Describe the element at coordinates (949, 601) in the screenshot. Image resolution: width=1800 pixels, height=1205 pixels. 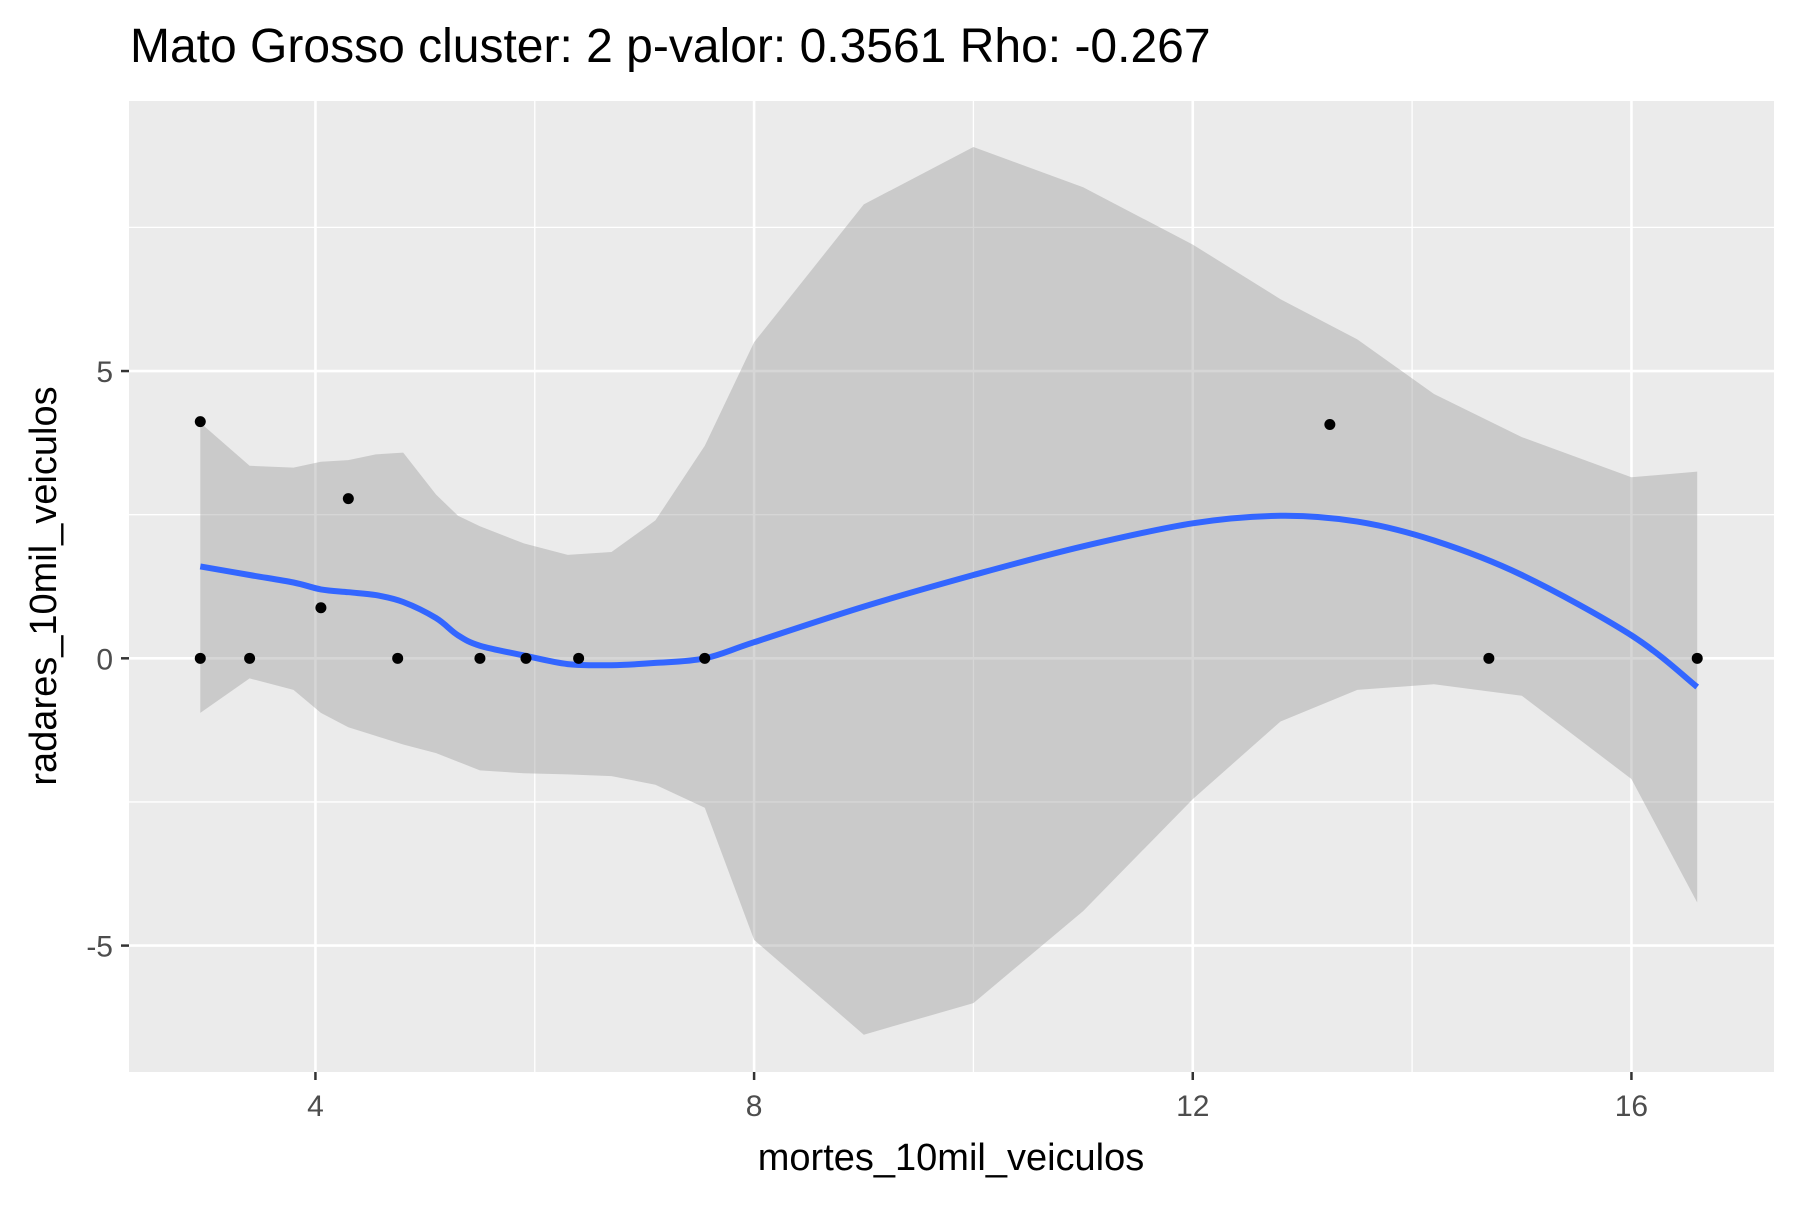
I see `smooth-line` at that location.